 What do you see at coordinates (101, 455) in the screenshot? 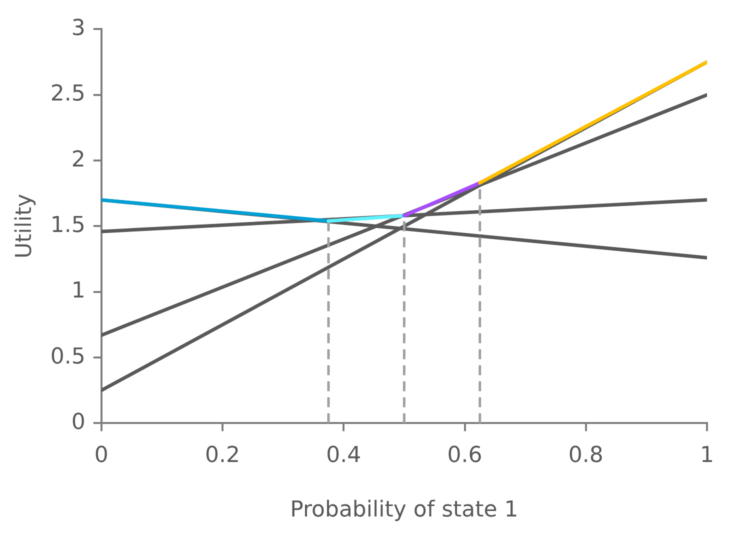
I see `x-tick-label: 0` at bounding box center [101, 455].